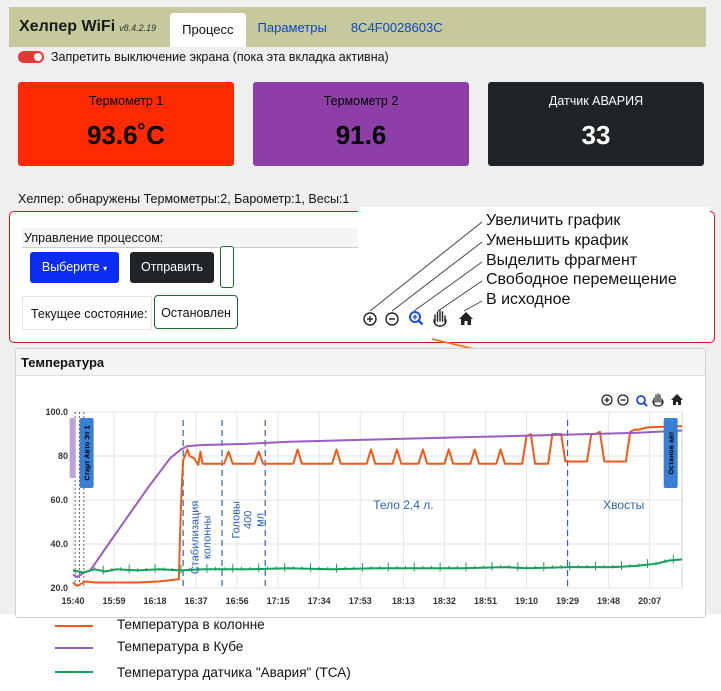 This screenshot has height=691, width=721. What do you see at coordinates (403, 505) in the screenshot?
I see `phase-annotation: Тело 2,4 л.` at bounding box center [403, 505].